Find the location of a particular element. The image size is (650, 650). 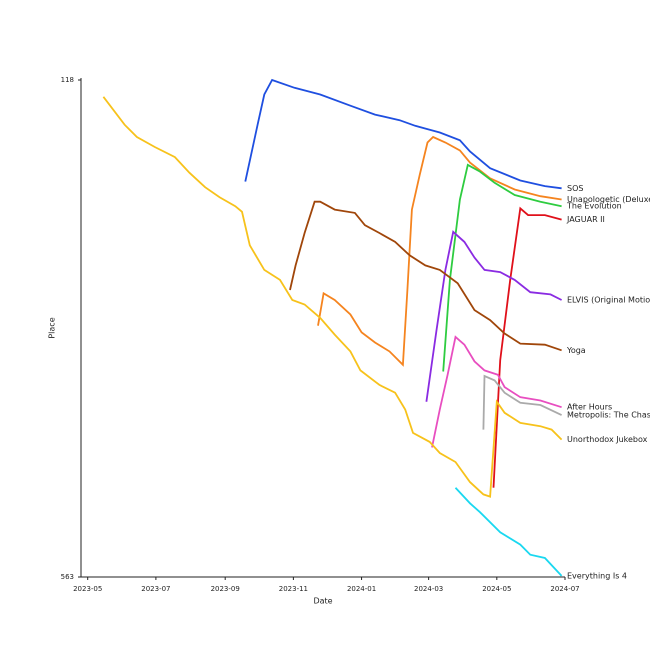

series-label: Unapologetic (Deluxe) is located at coordinates (608, 199).